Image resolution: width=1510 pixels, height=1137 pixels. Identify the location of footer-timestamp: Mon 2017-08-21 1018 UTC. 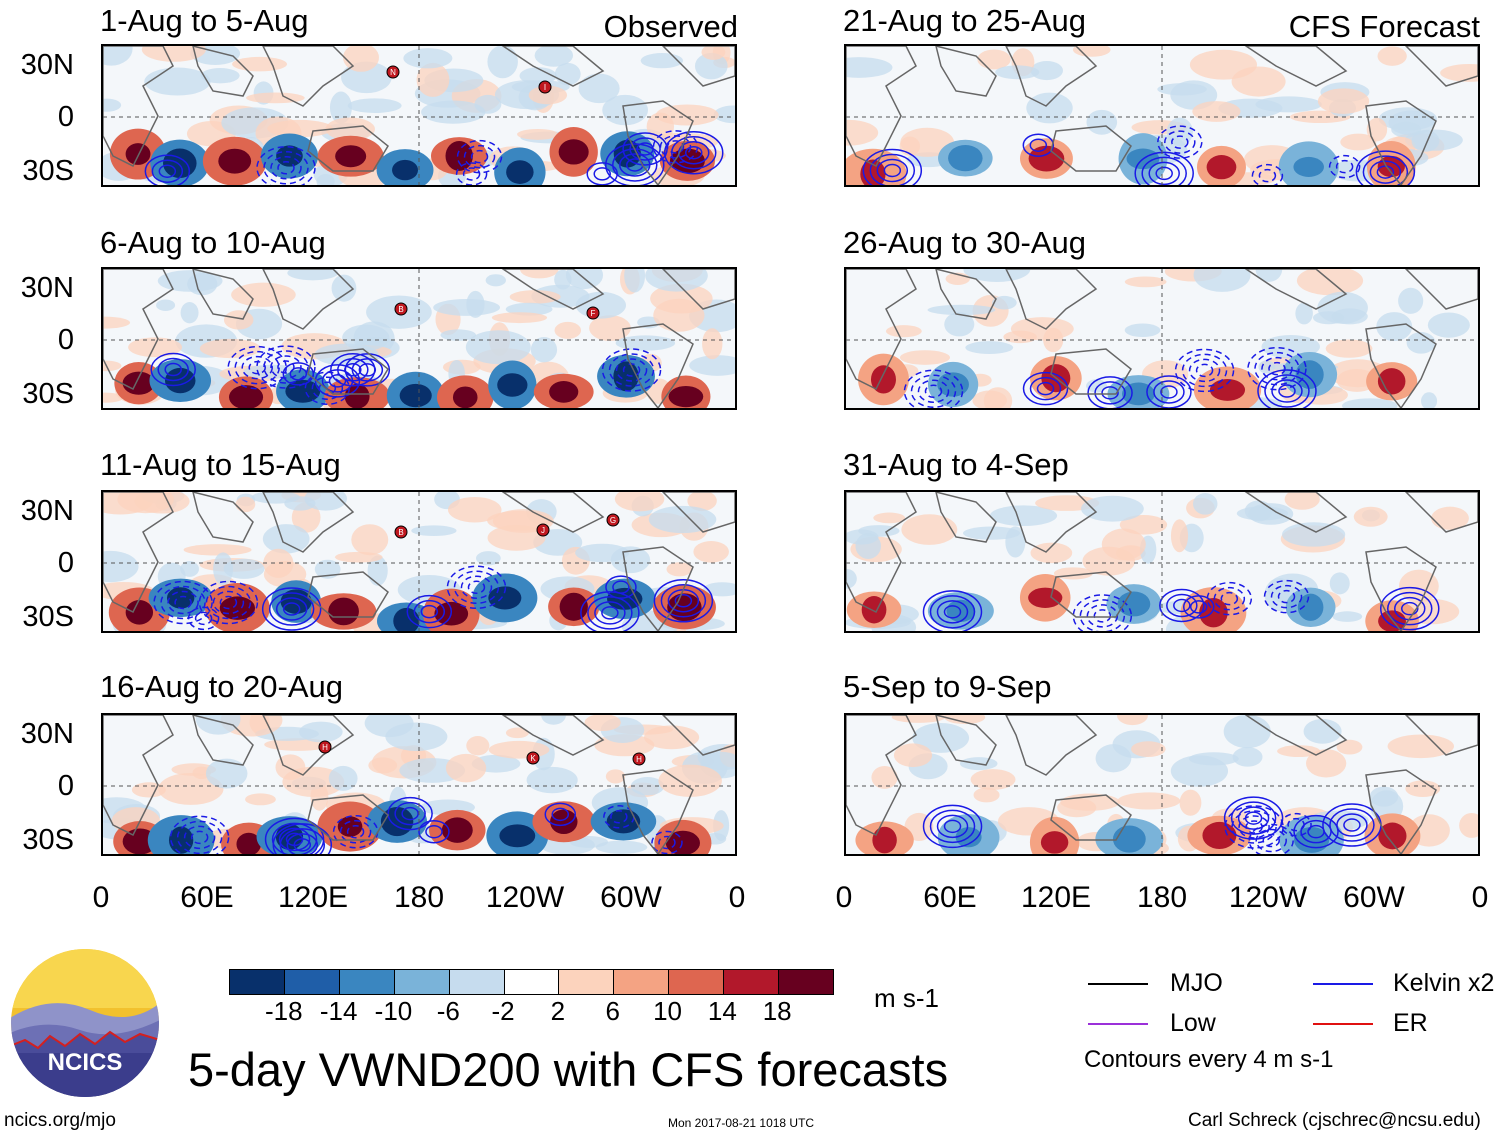
(741, 1123).